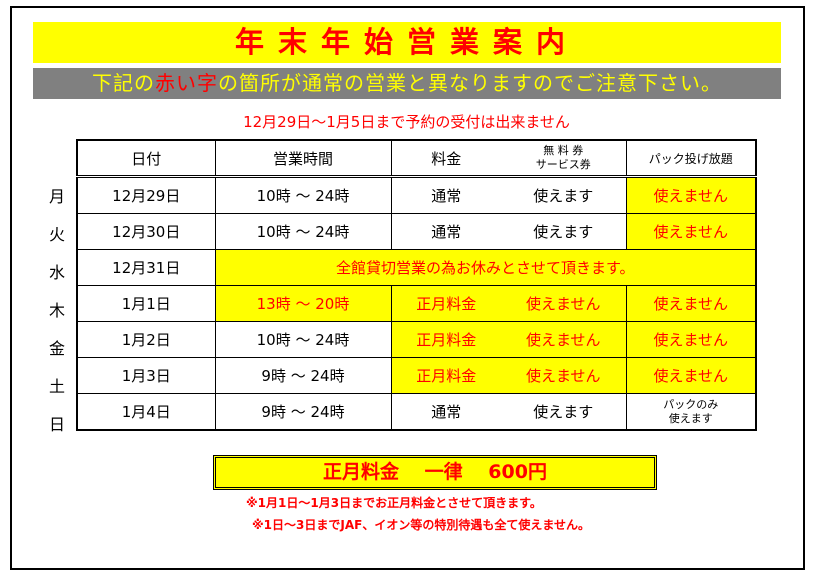  I want to click on reservation-notice: 12月29日～1月5日まで予約の受付は出来ません, so click(406, 122).